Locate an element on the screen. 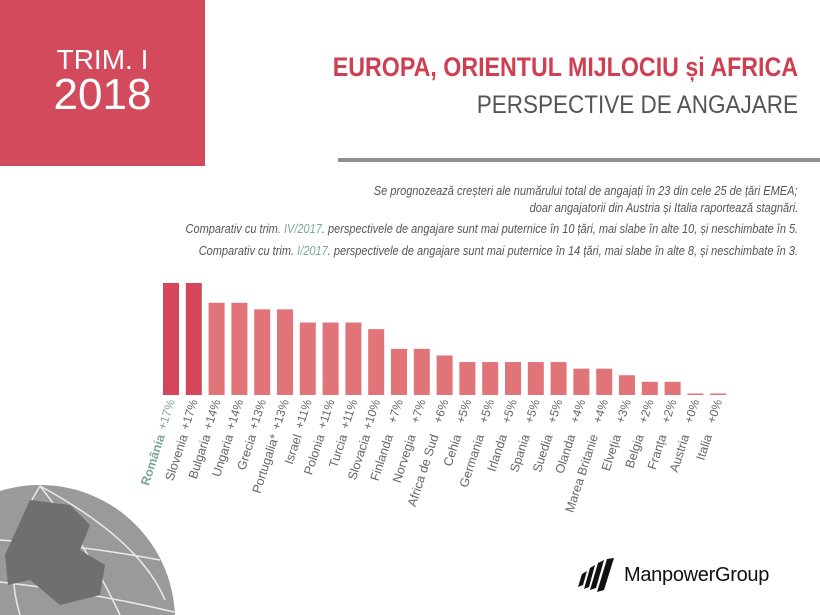 The width and height of the screenshot is (820, 615). category-label: Grecia is located at coordinates (246, 452).